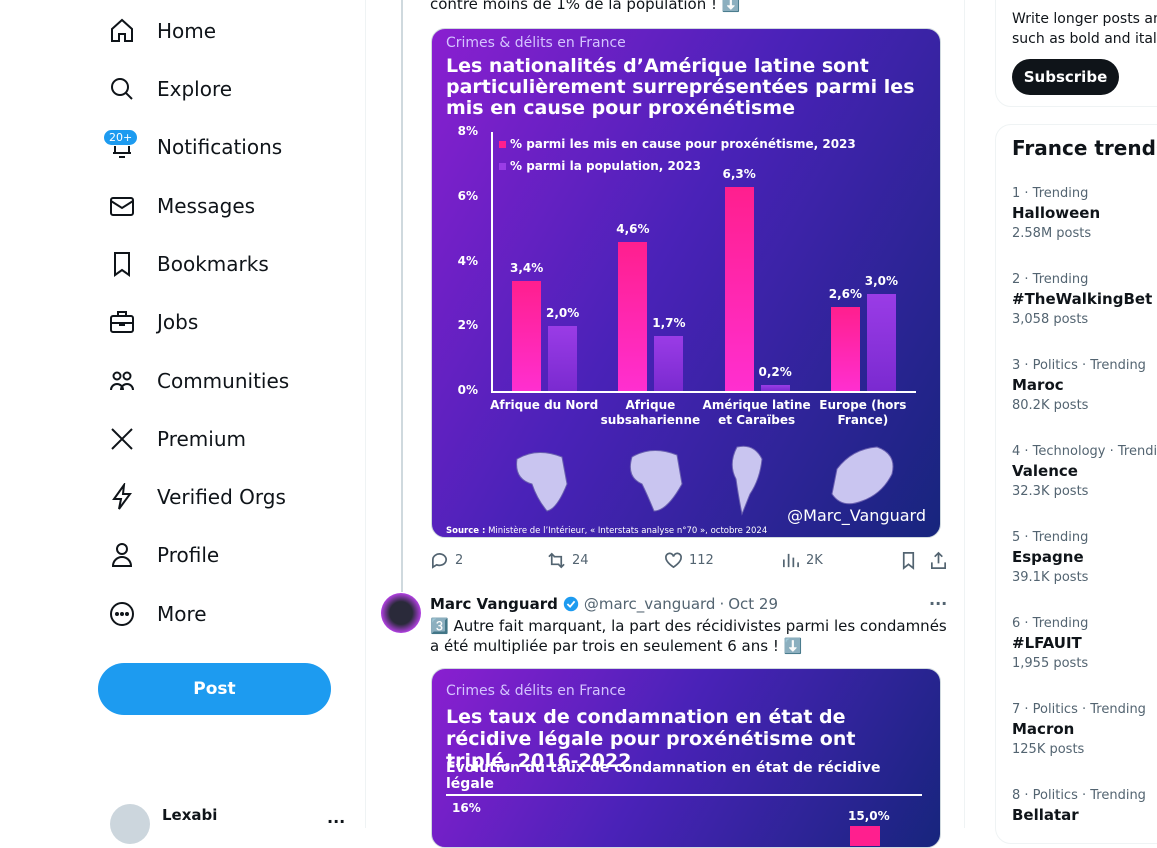 This screenshot has height=848, width=1157. What do you see at coordinates (571, 604) in the screenshot?
I see `verified-badge` at bounding box center [571, 604].